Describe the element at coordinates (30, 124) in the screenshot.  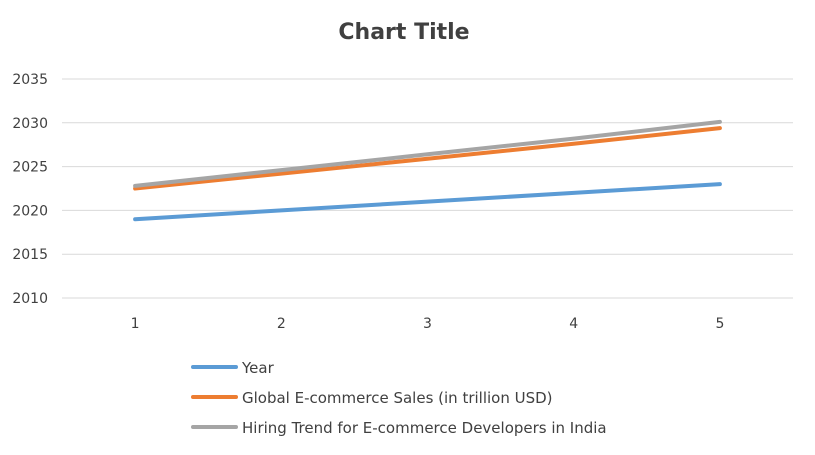
I see `y-tick-label: 2030` at that location.